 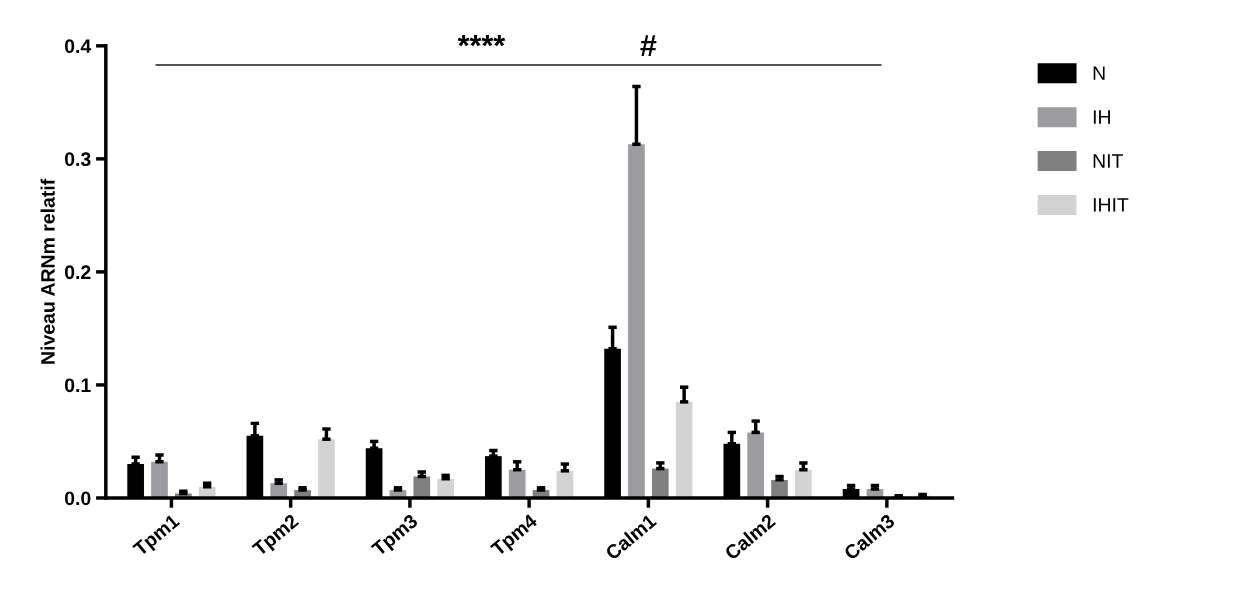 What do you see at coordinates (1099, 73) in the screenshot?
I see `legend-label: N` at bounding box center [1099, 73].